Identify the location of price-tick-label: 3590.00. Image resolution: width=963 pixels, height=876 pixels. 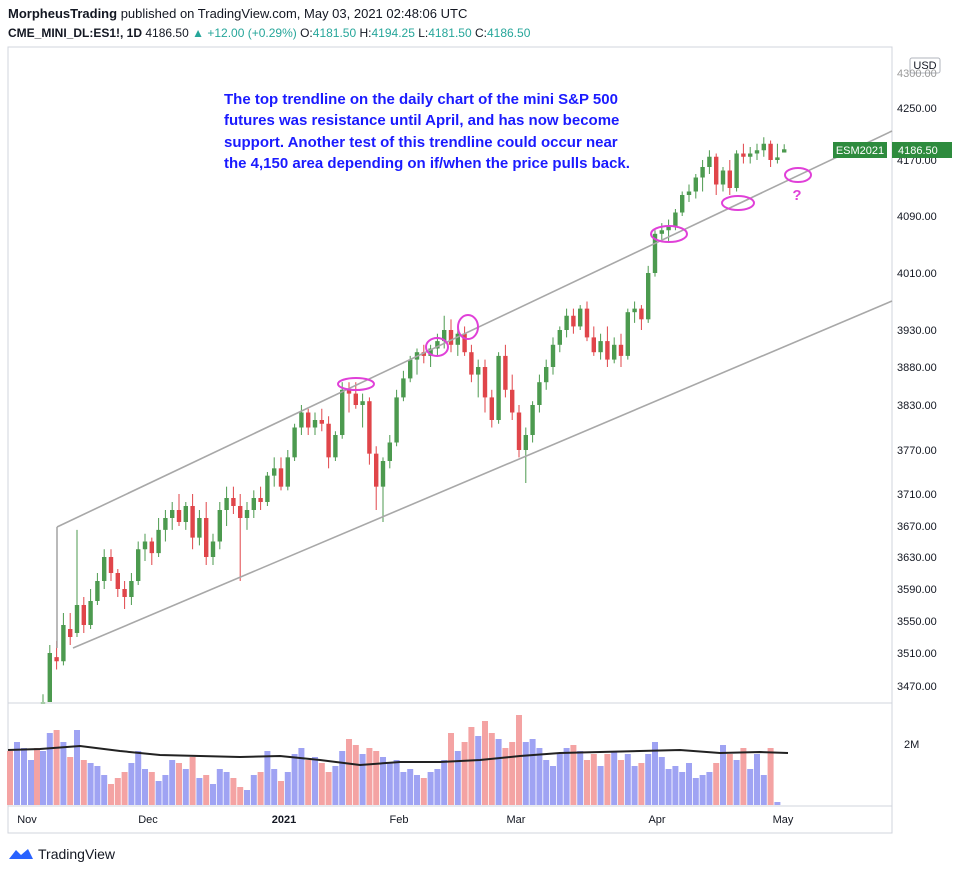
(917, 590).